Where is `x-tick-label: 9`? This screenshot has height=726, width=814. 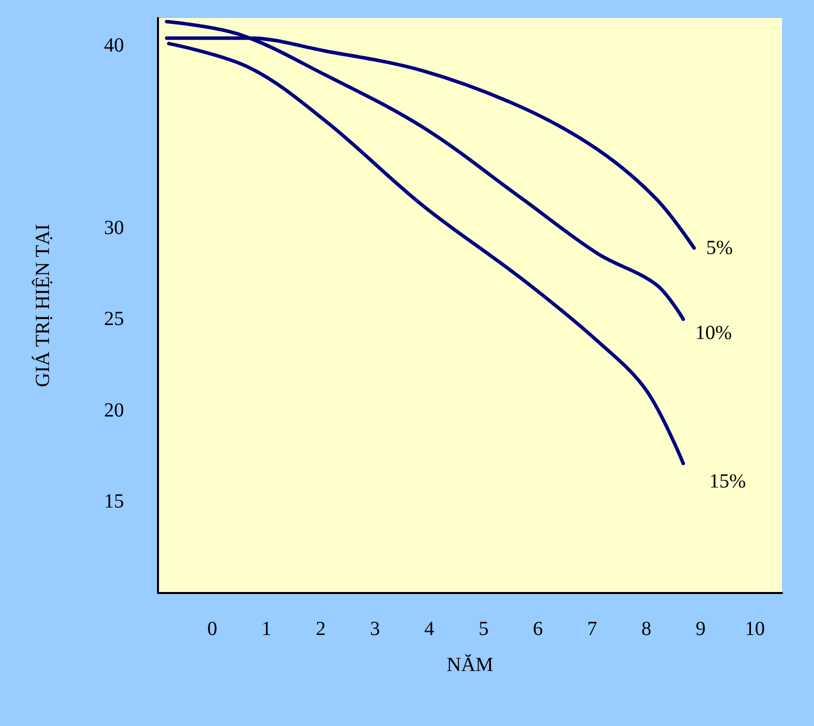 x-tick-label: 9 is located at coordinates (701, 629).